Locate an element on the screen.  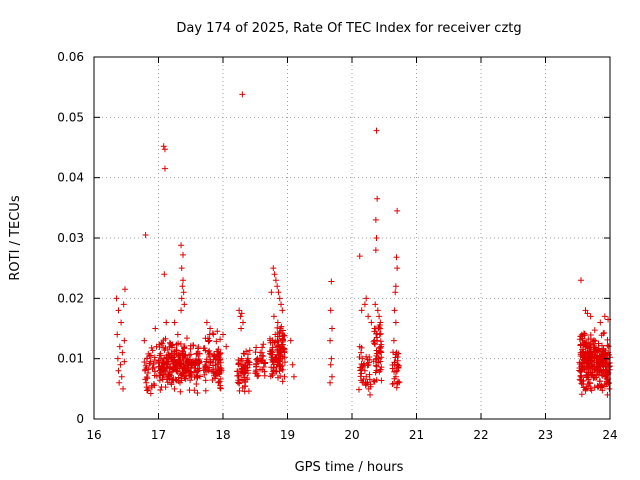
y-tick-label: 0 is located at coordinates (80, 419).